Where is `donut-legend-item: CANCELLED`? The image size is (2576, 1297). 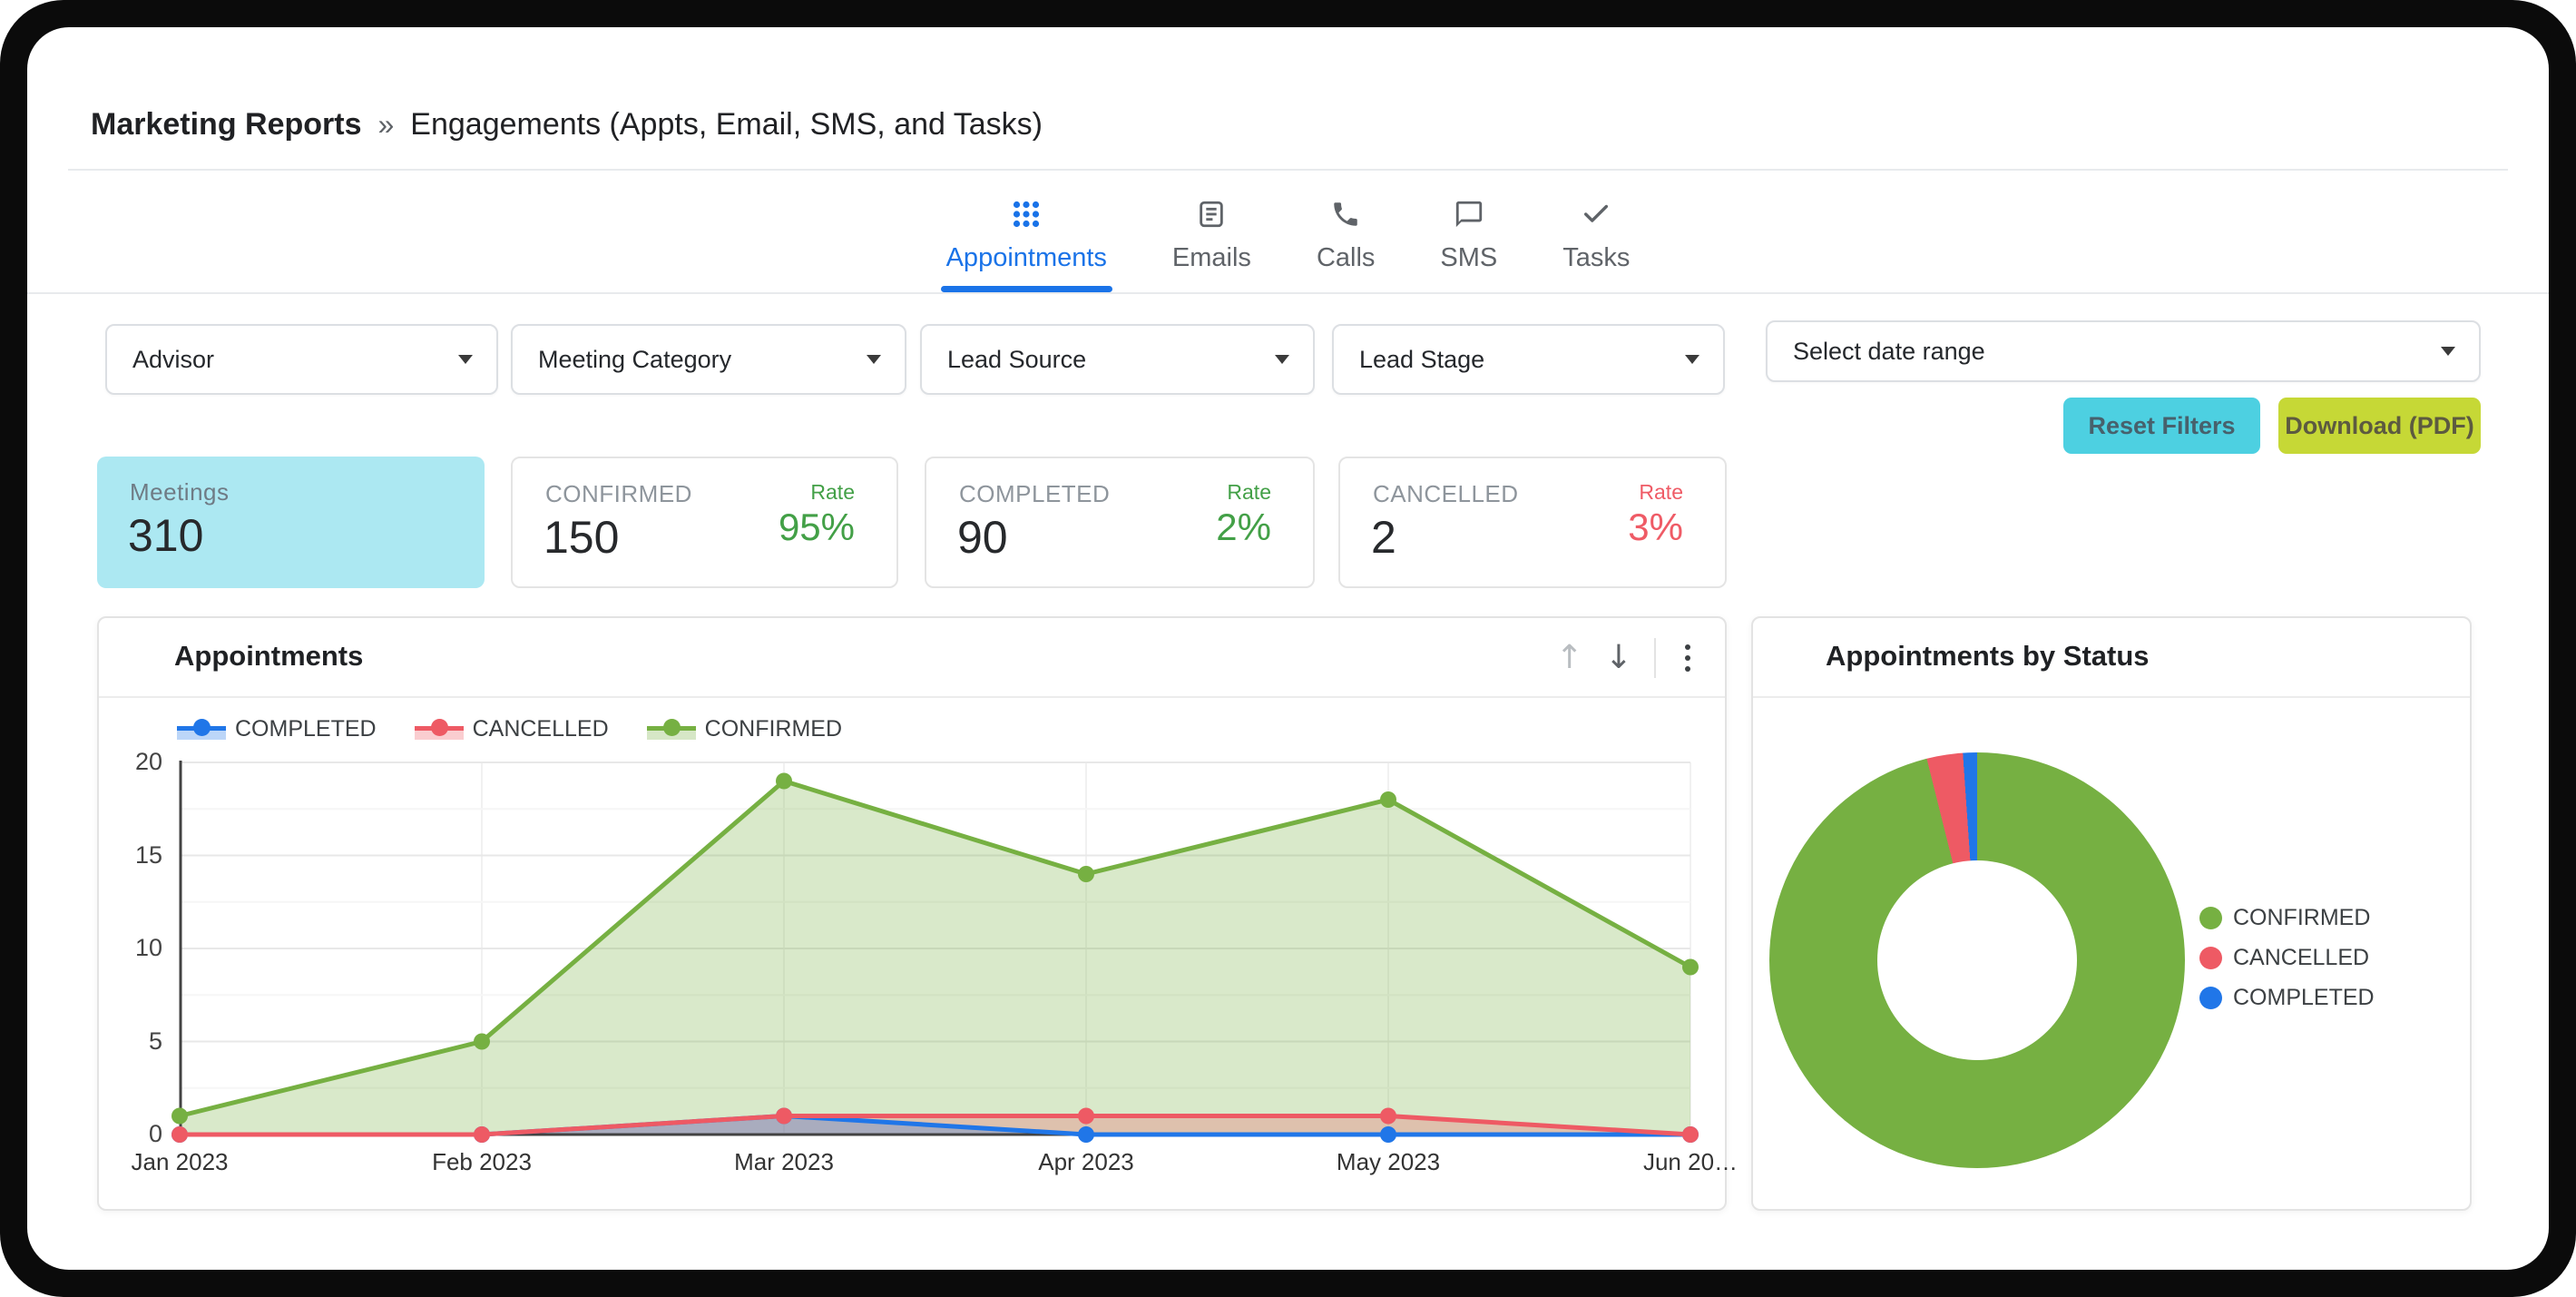
donut-legend-item: CANCELLED is located at coordinates (2287, 958).